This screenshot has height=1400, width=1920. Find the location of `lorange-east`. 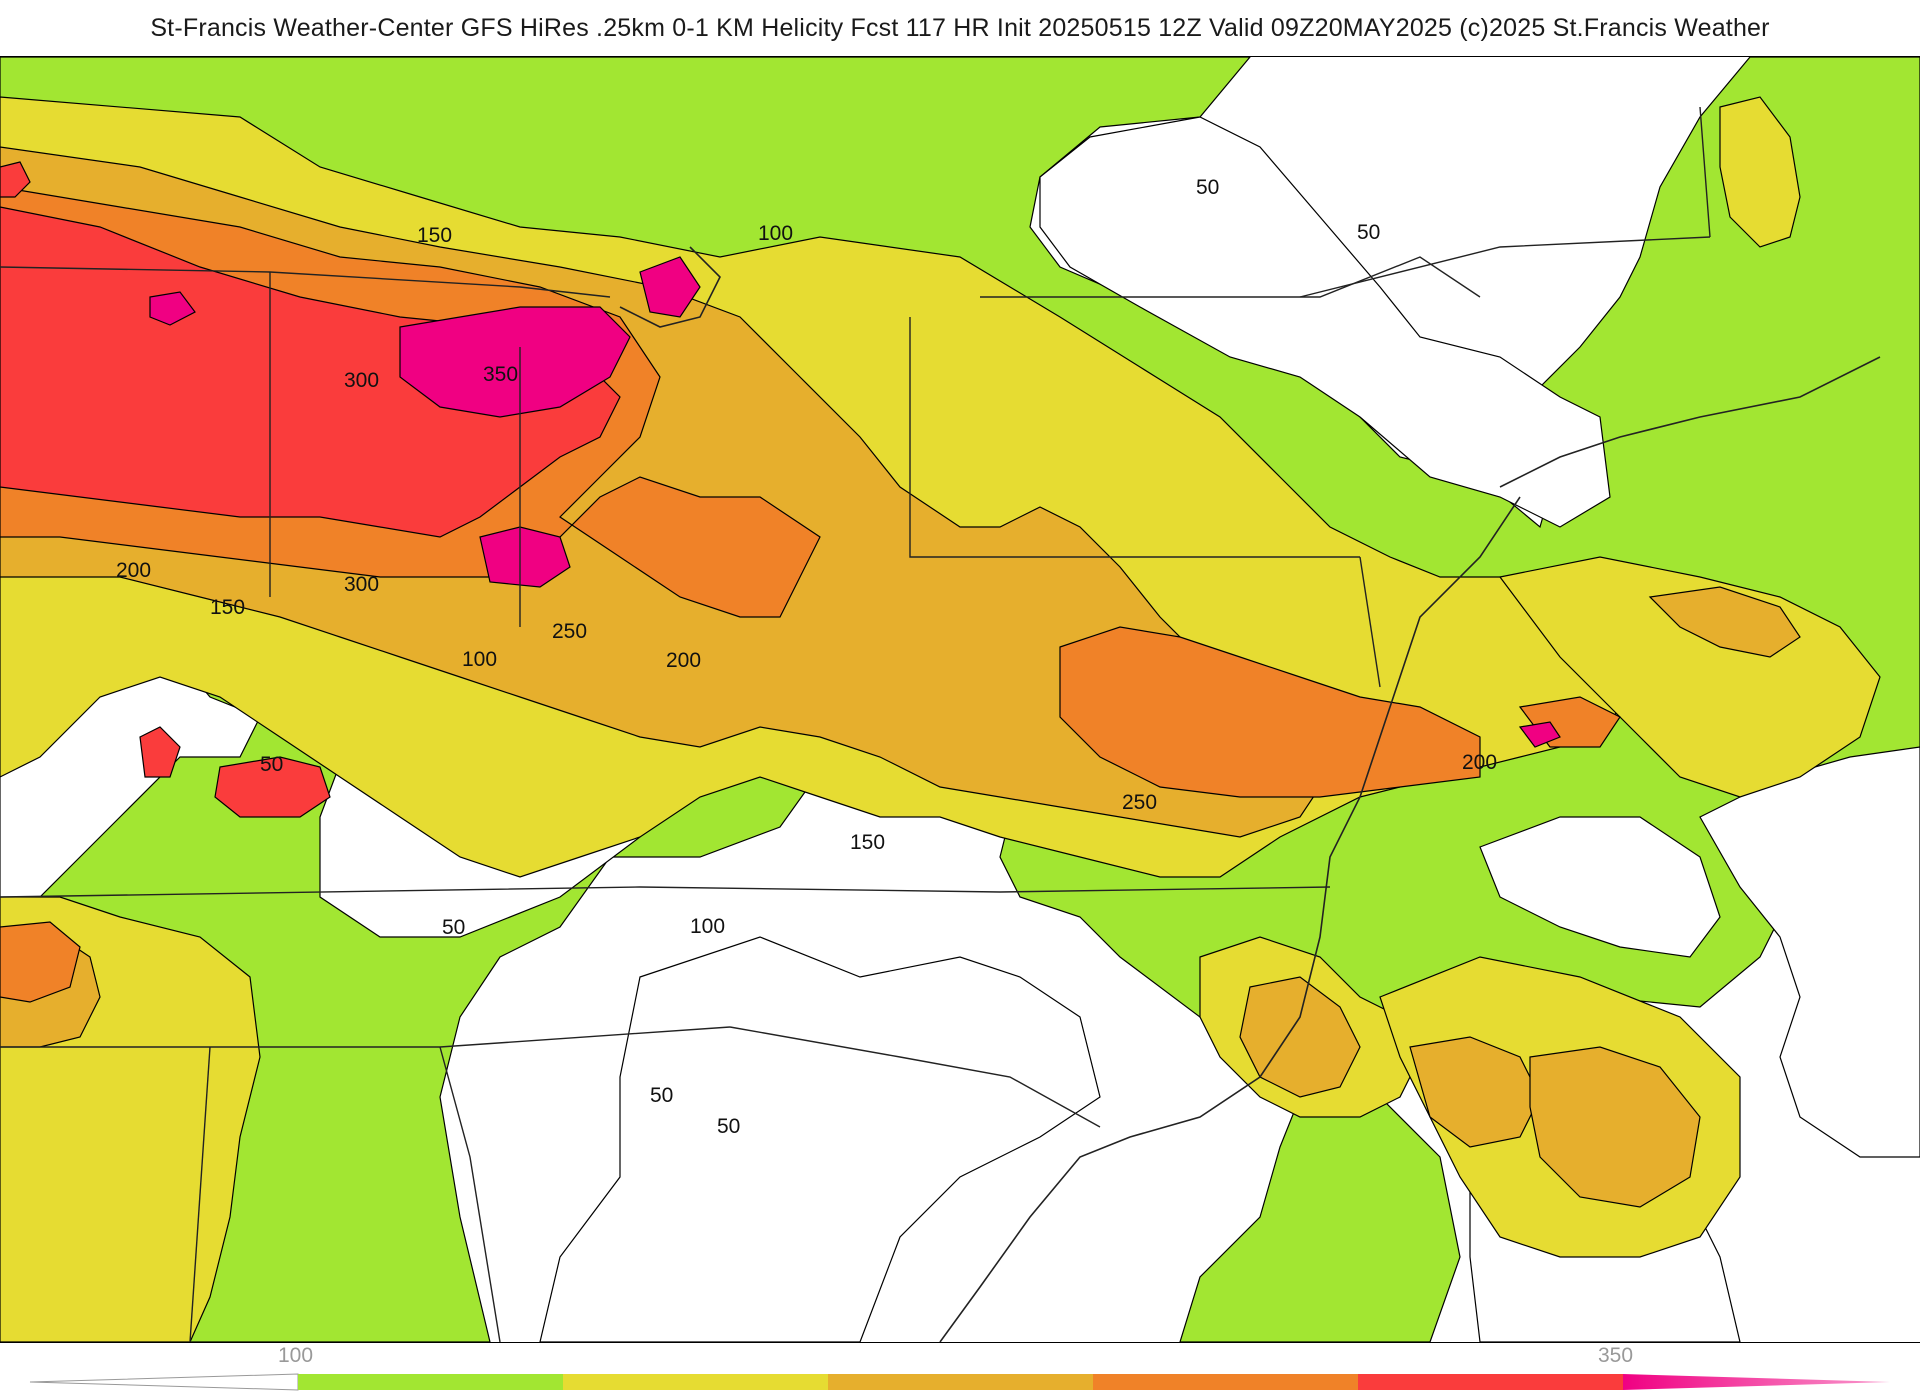

lorange-east is located at coordinates (1724, 622).